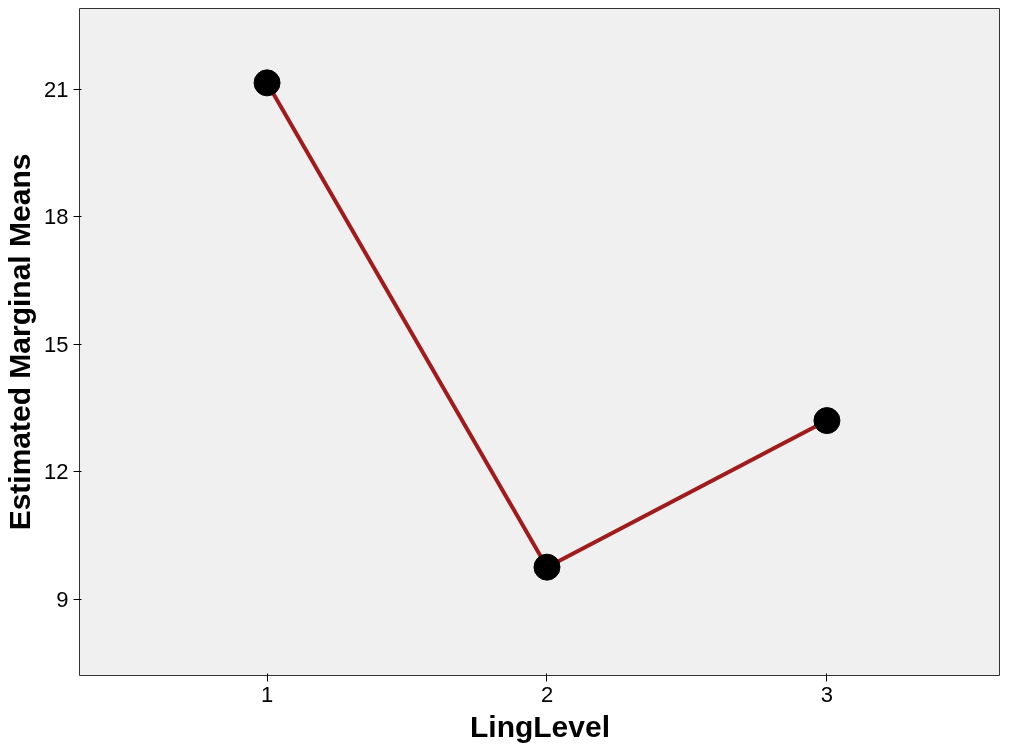 This screenshot has height=754, width=1011. Describe the element at coordinates (56, 217) in the screenshot. I see `y-tick-label: 18` at that location.